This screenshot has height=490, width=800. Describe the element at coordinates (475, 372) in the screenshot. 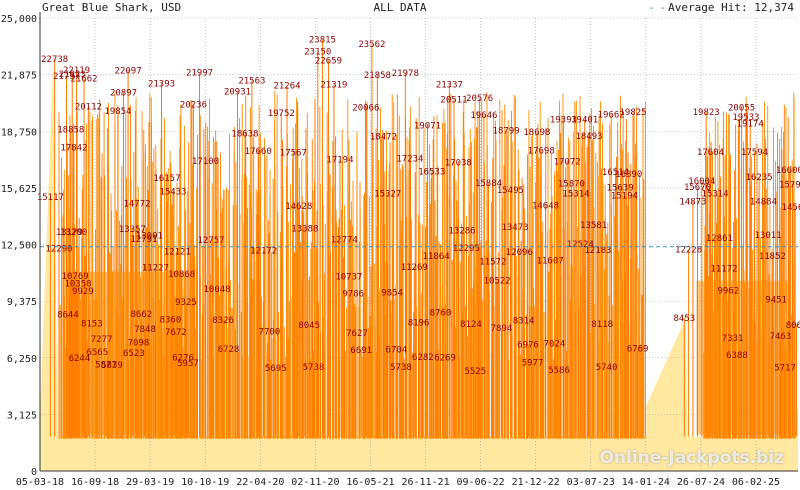

I see `hit-value-label: 5525` at that location.